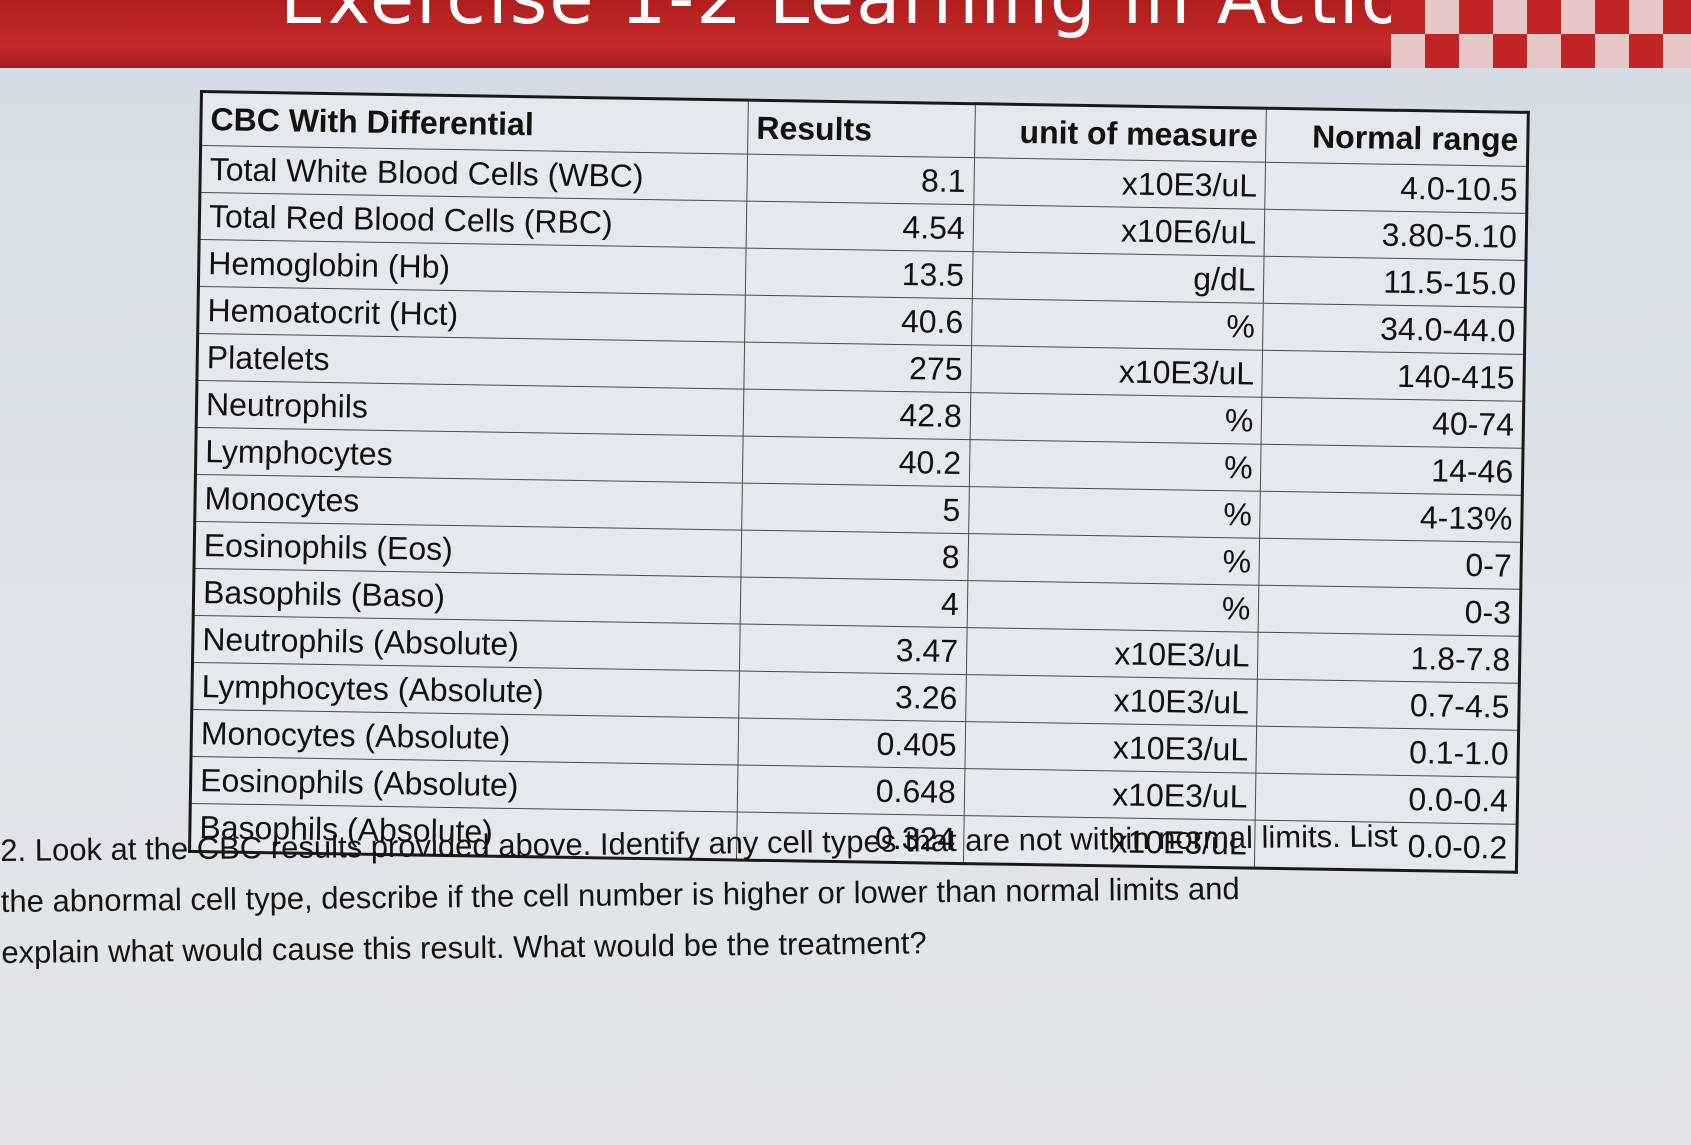 This screenshot has width=1691, height=1145. What do you see at coordinates (852, 696) in the screenshot?
I see `row-result: 3.26` at bounding box center [852, 696].